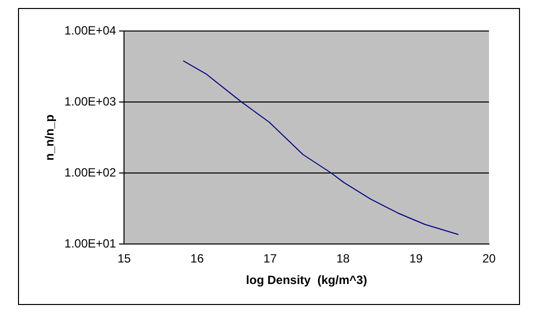  I want to click on y-tick-label: 1.00E+01, so click(90, 243).